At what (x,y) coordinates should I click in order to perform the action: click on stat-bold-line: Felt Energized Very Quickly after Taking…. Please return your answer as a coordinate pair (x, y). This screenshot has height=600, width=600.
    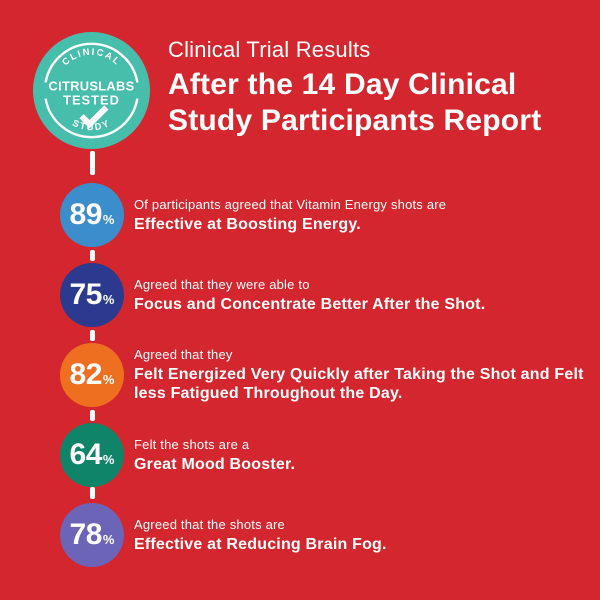
    Looking at the image, I should click on (359, 384).